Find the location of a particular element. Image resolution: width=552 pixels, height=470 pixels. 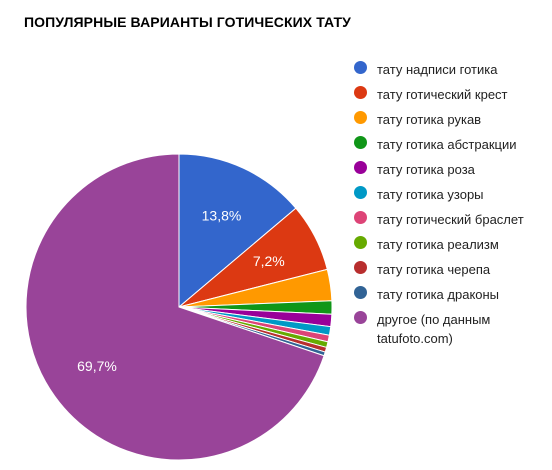

legend-label: тату готика реализм is located at coordinates (438, 244).